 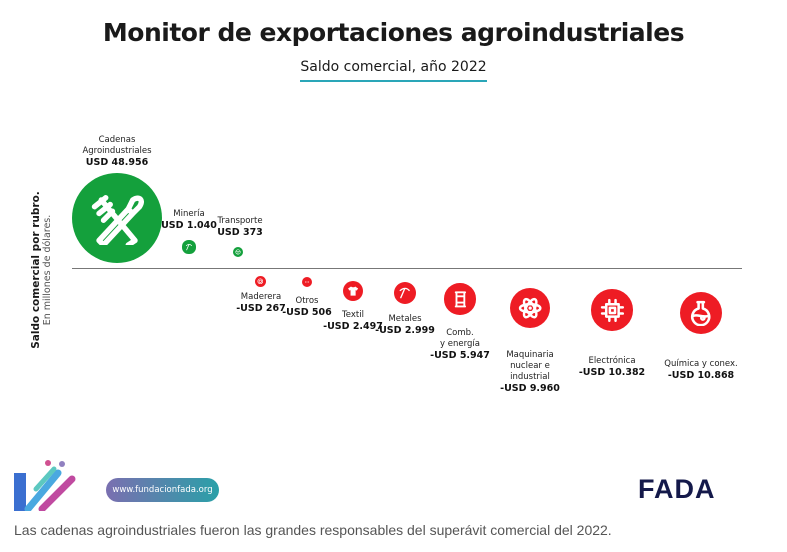 I want to click on y-axis-subtitle: En millones de dólares., so click(x=47, y=270).